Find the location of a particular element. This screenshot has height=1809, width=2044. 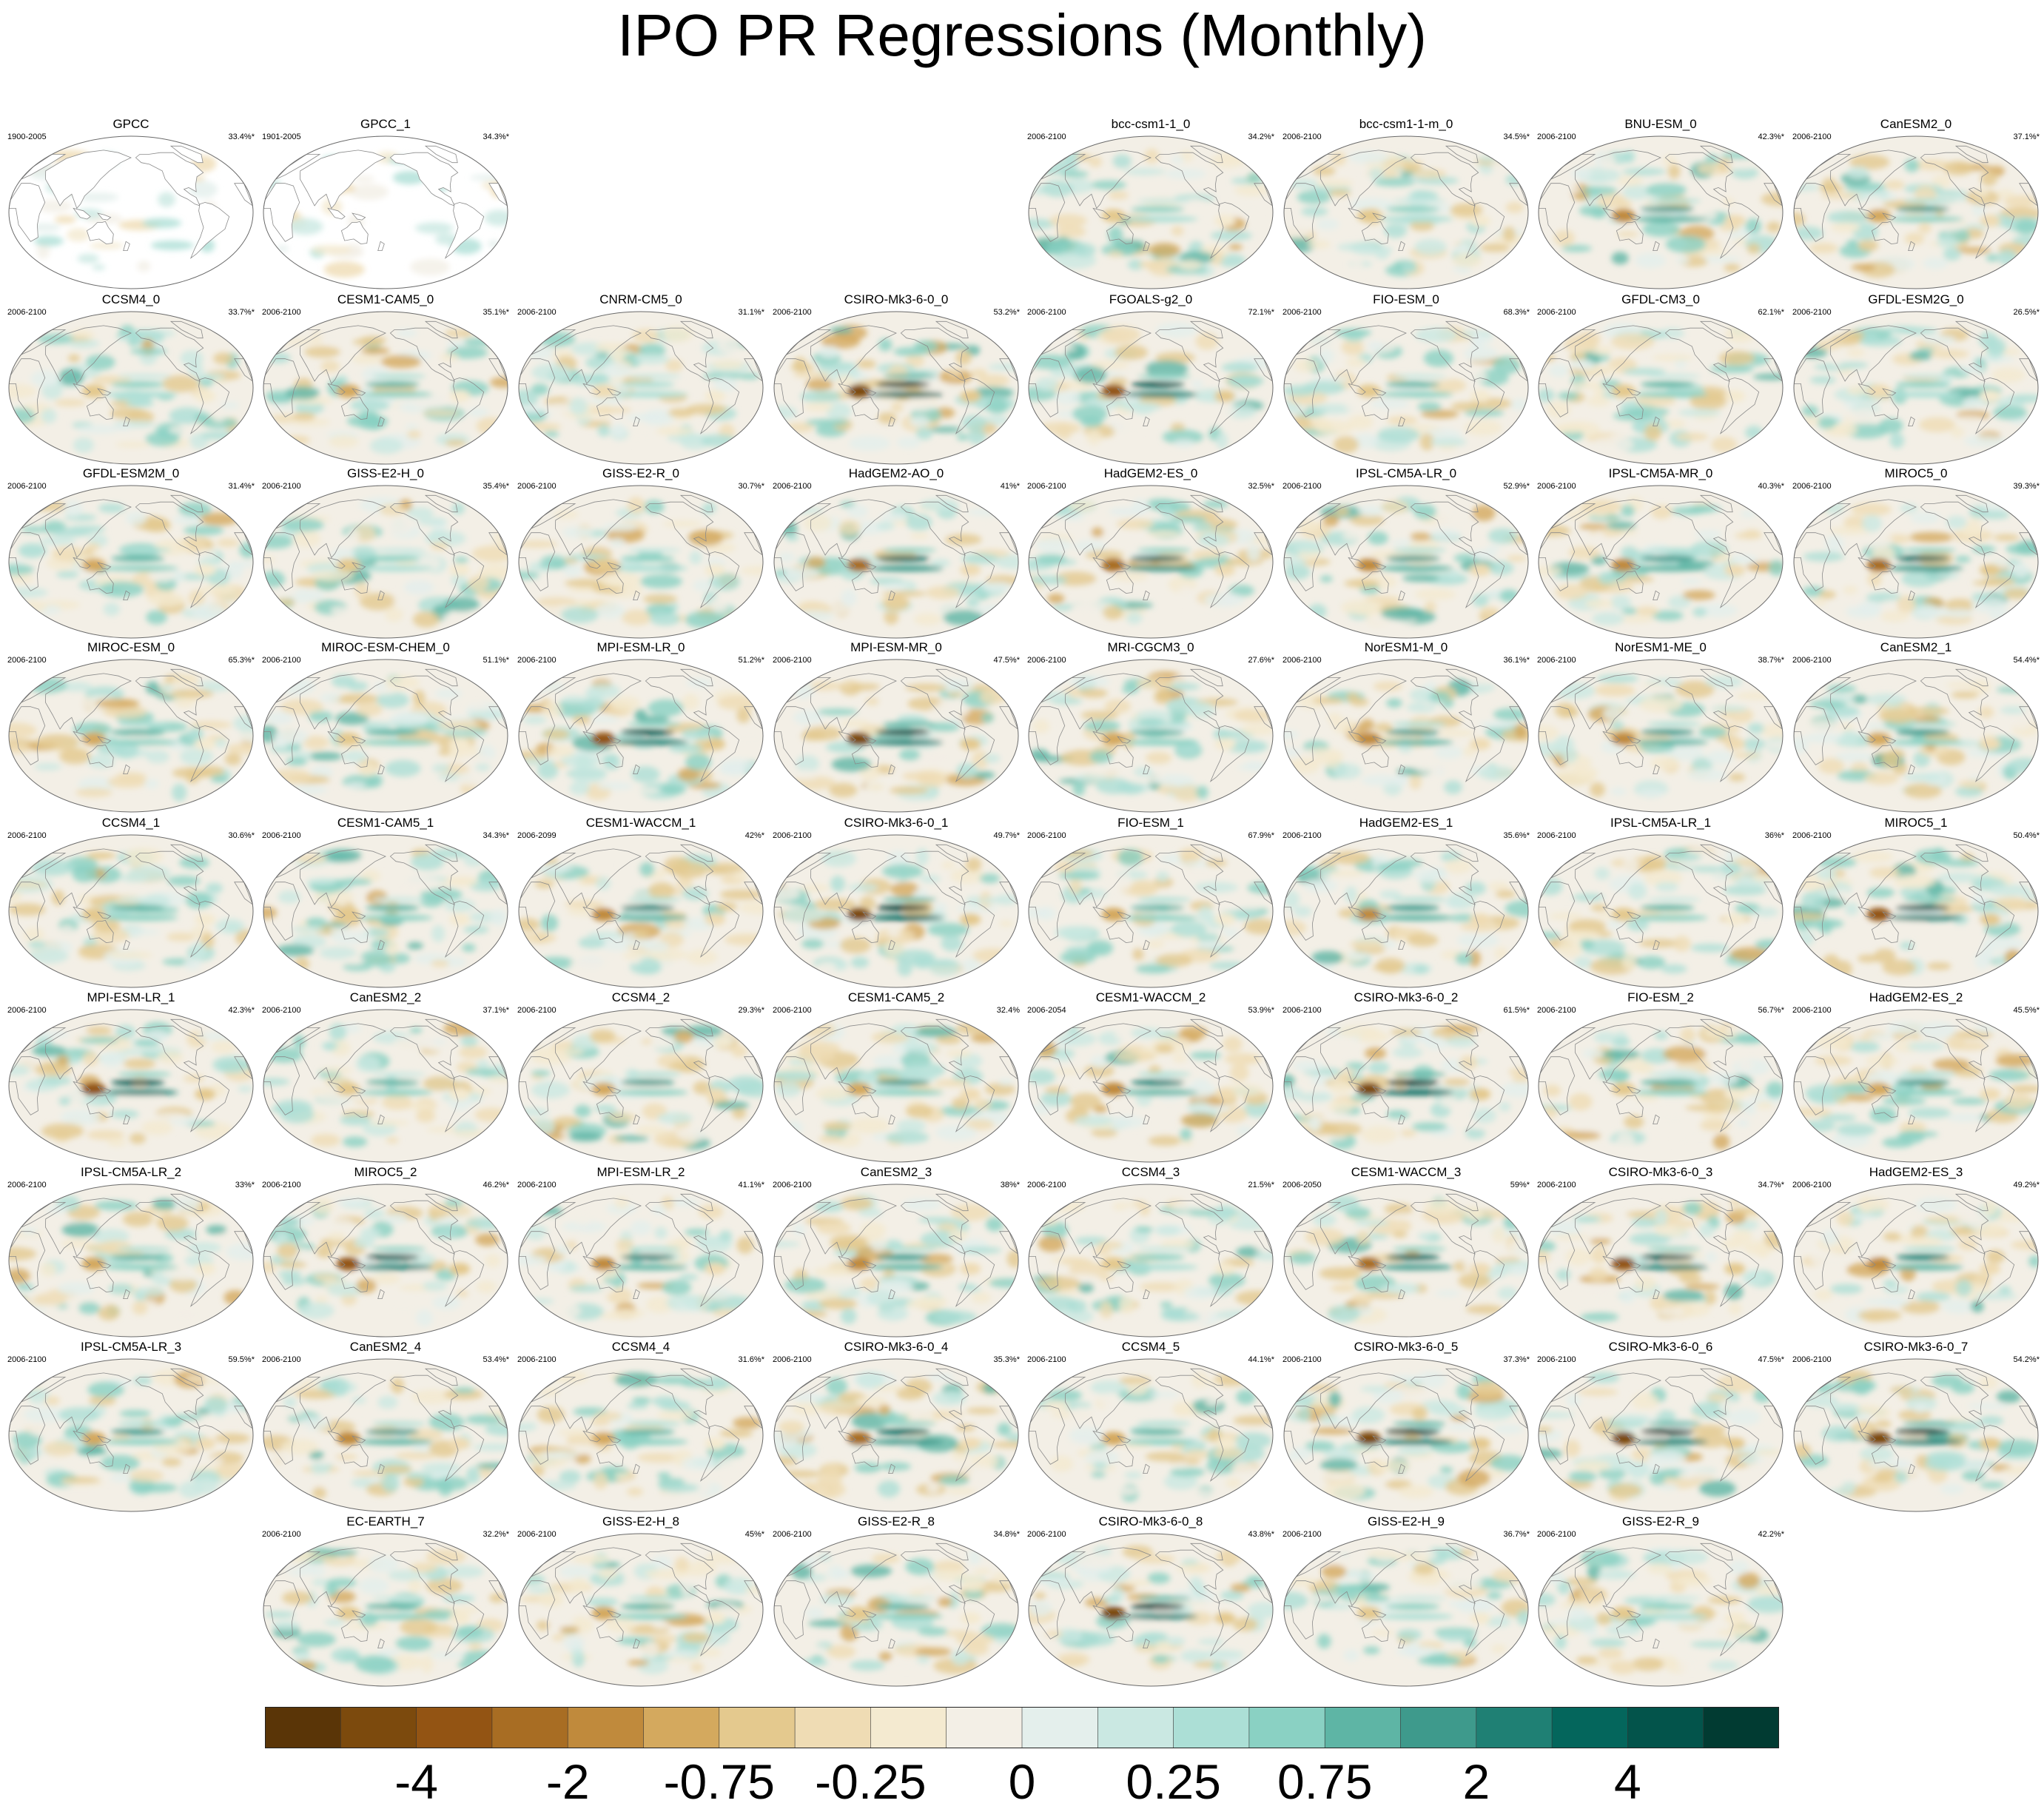

panel-variance-pct: 59%* is located at coordinates (1520, 1185).